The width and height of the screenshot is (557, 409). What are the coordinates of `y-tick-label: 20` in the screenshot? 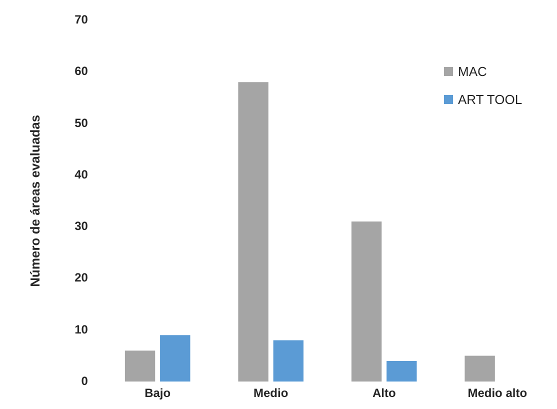 It's located at (81, 277).